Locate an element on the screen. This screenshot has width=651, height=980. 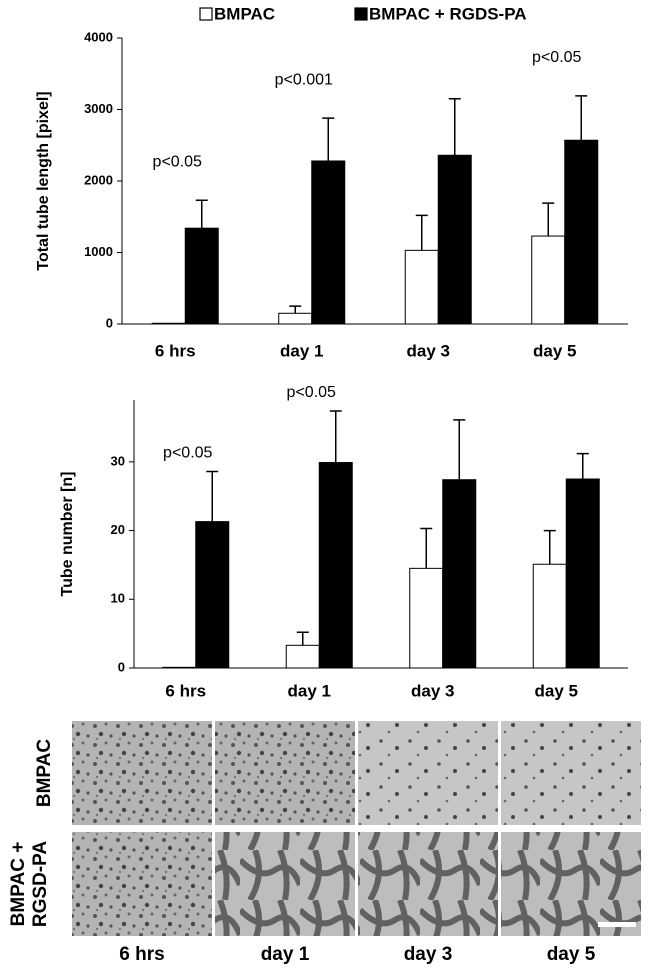
column-label: day 3 is located at coordinates (428, 954).